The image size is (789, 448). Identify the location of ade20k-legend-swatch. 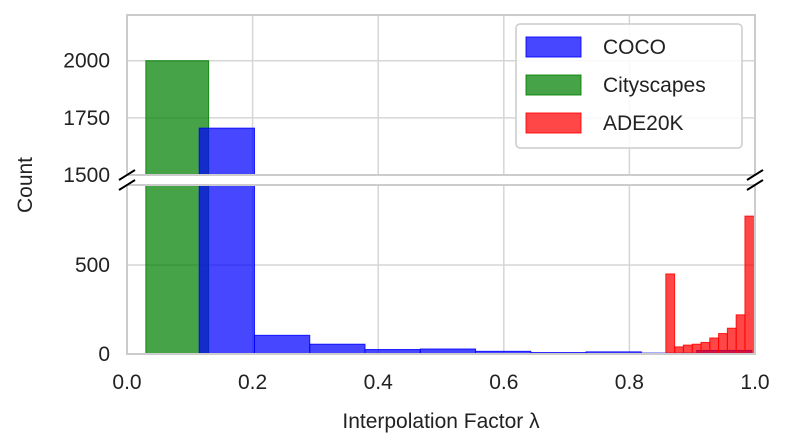
(553, 123).